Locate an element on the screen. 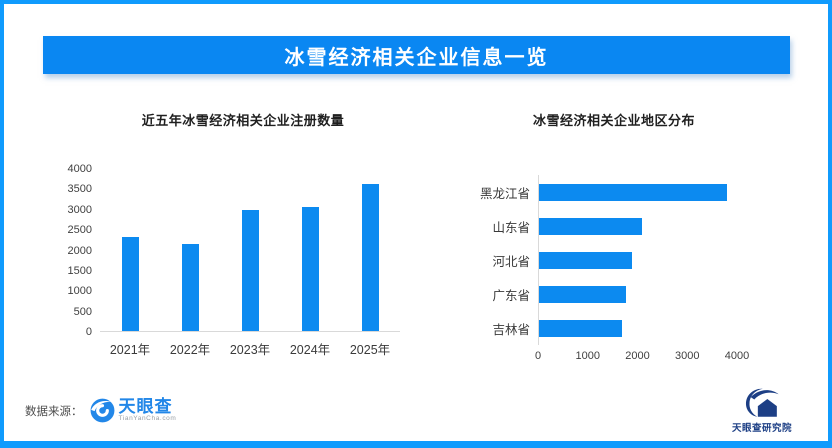  right-chart-title: 冰雪经济相关企业地区分布 is located at coordinates (613, 120).